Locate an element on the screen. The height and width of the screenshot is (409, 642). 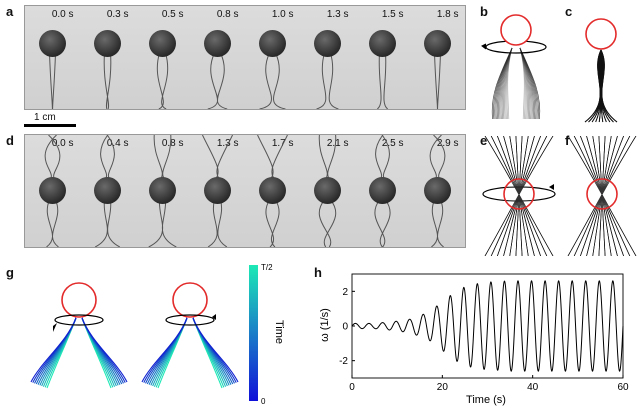
frame-time-label: 1.8 s is located at coordinates (447, 14).